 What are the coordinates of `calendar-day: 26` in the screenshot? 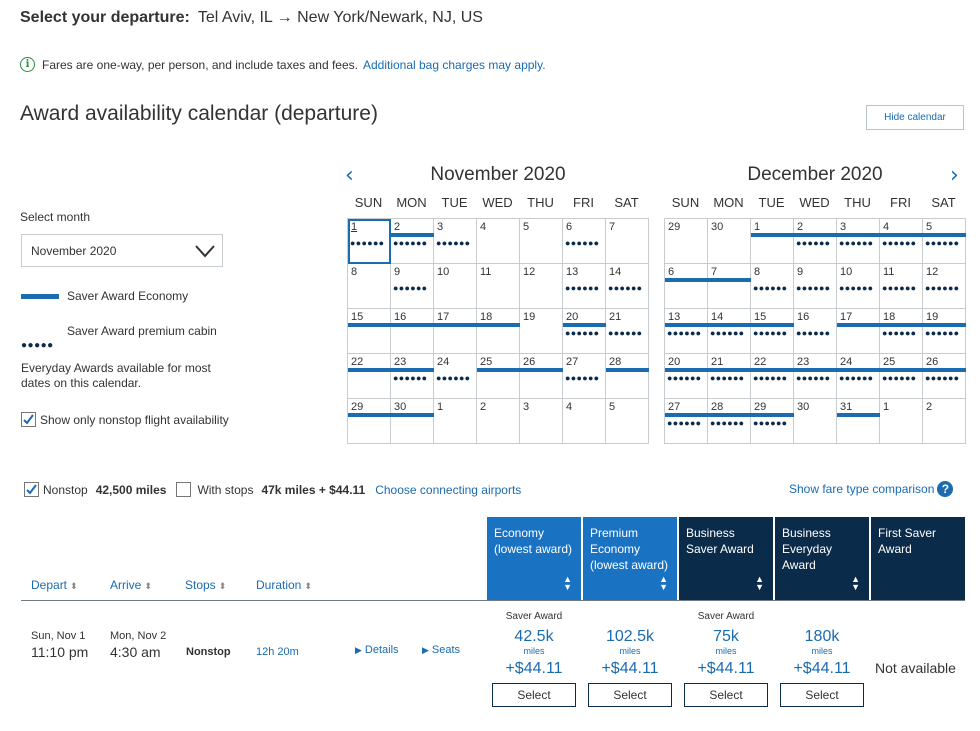 It's located at (541, 376).